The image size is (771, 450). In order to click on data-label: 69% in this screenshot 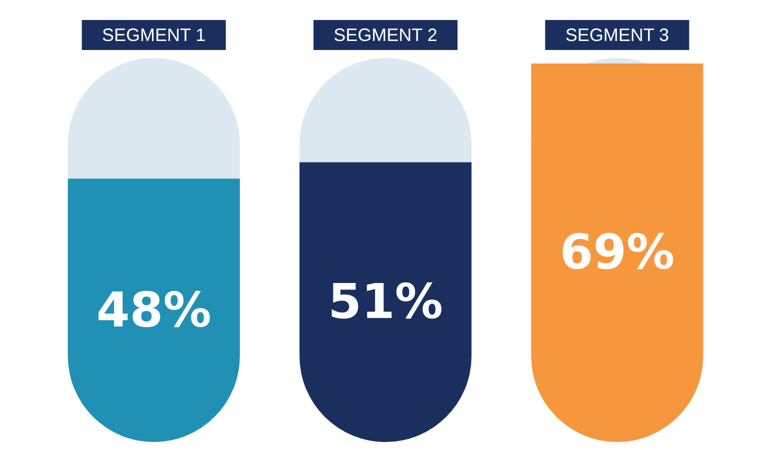, I will do `click(617, 252)`.